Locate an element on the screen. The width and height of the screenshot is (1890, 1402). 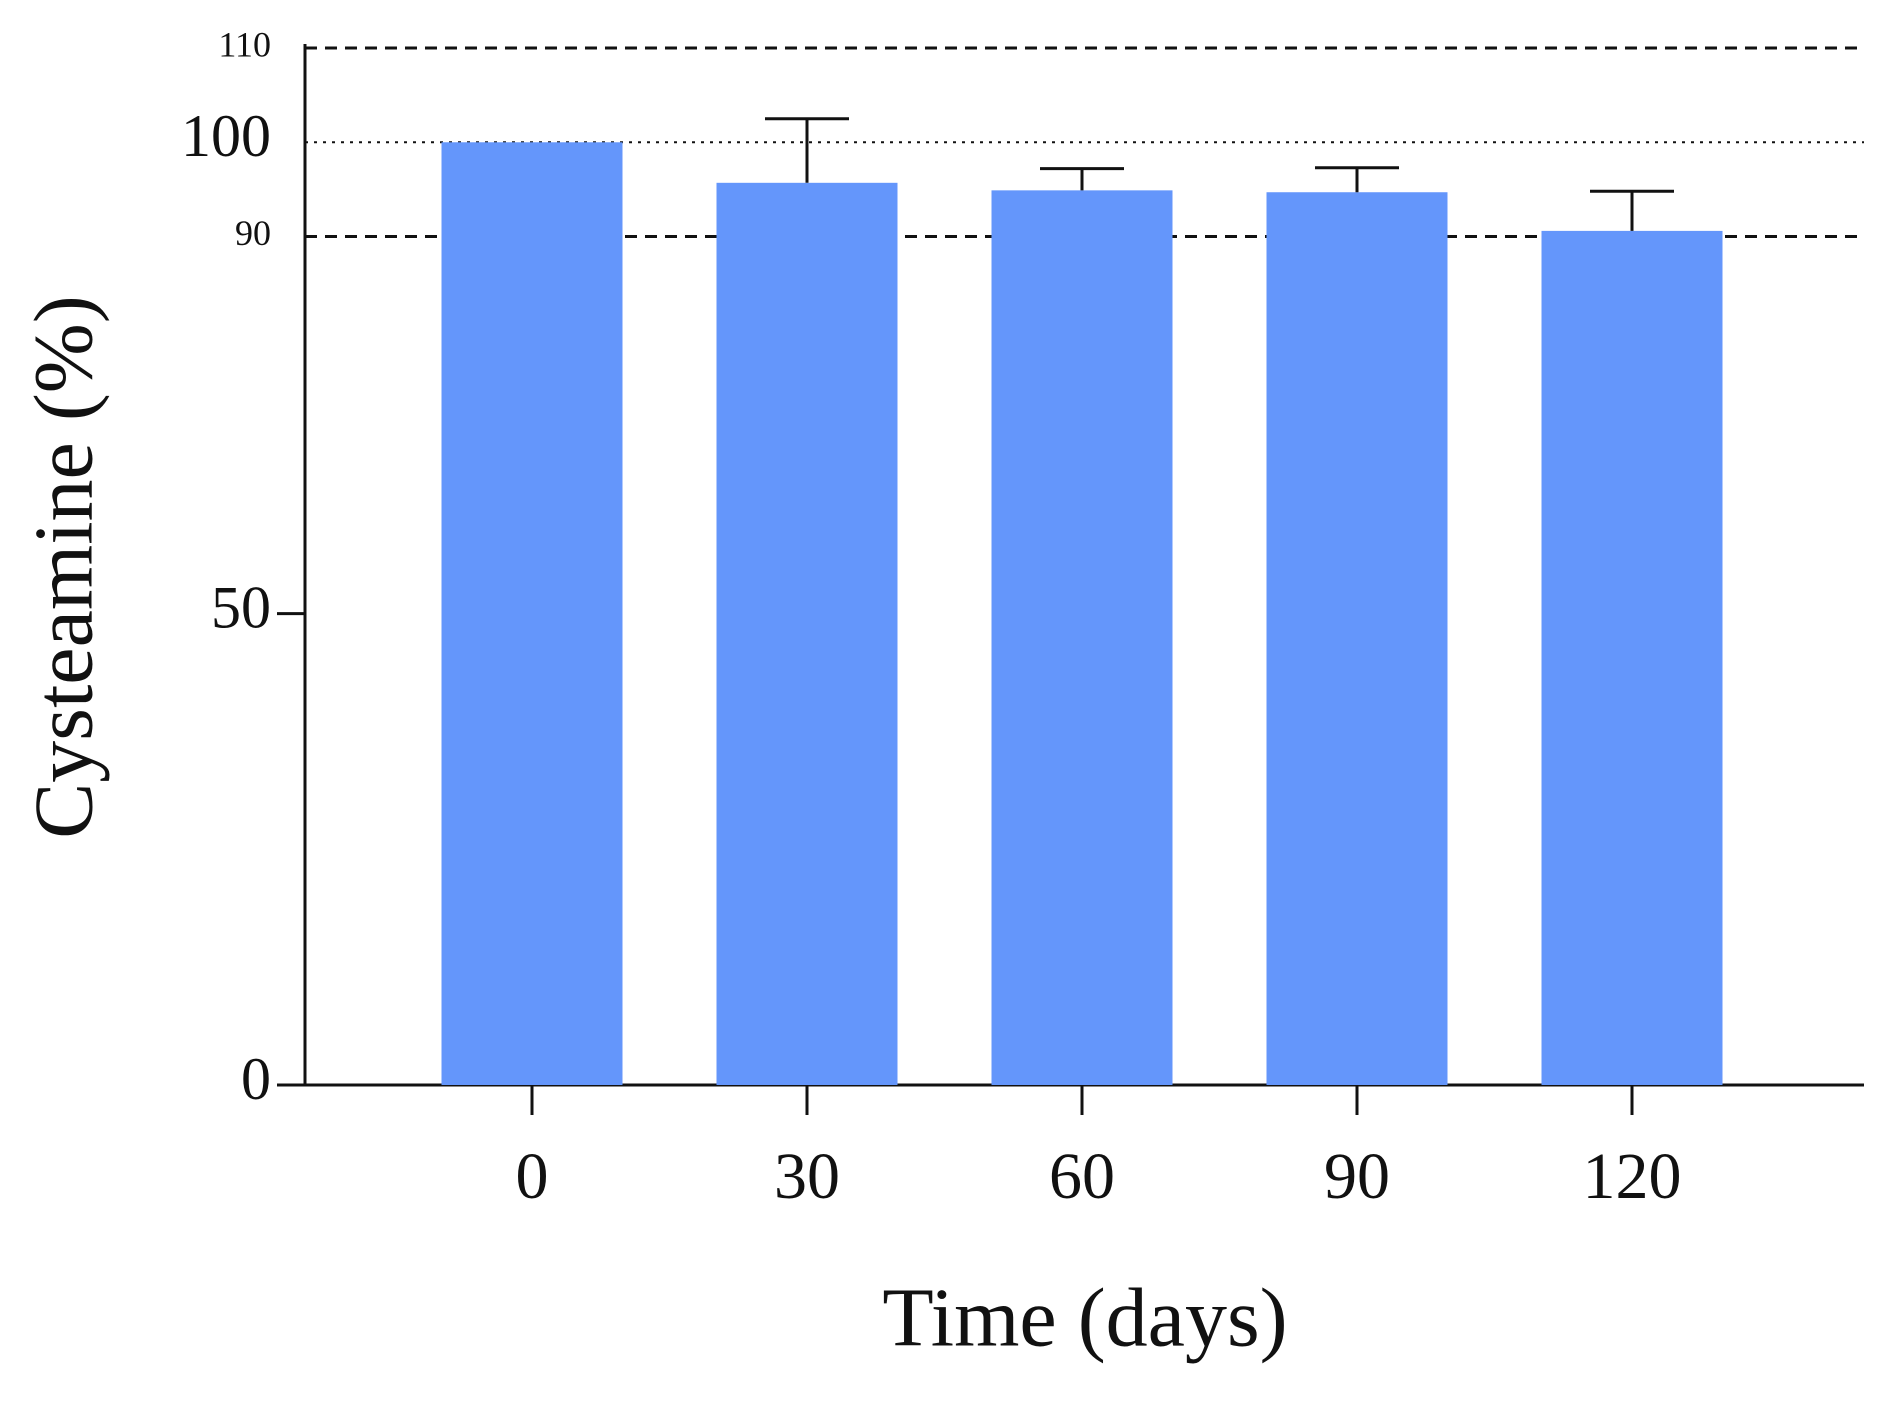
y-tick-label: 110 is located at coordinates (244, 44).